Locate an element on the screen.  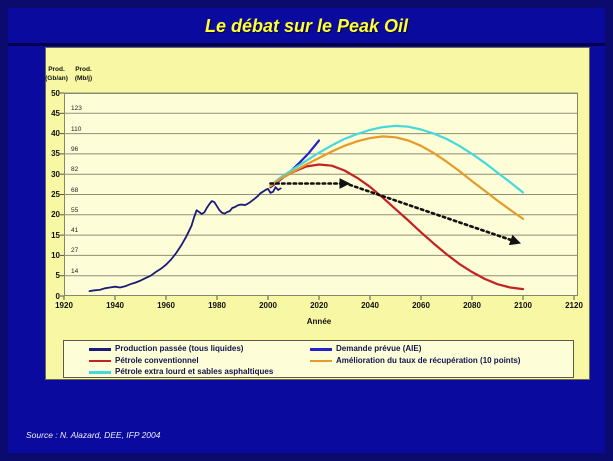
y-axis-label-left: 35 is located at coordinates (55, 154).